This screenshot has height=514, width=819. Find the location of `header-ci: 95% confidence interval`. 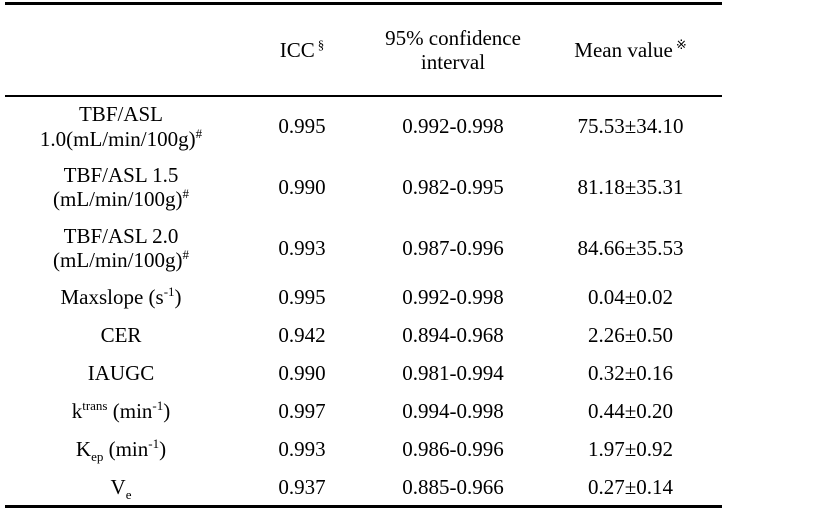

header-ci: 95% confidence interval is located at coordinates (453, 50).